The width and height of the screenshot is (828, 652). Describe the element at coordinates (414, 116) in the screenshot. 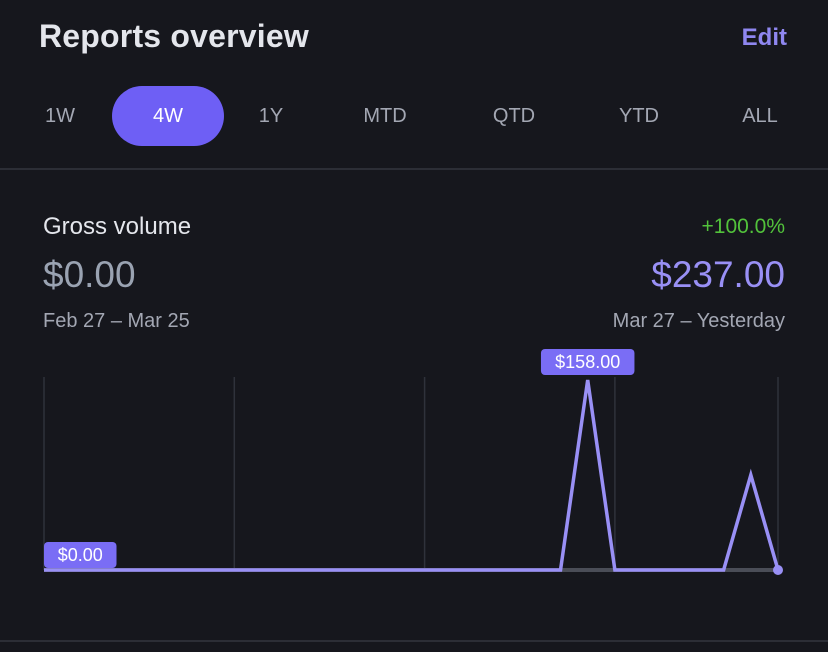

I see `time-range-tabs: 1W 4W 1Y MTD QTD YTD ALL` at that location.